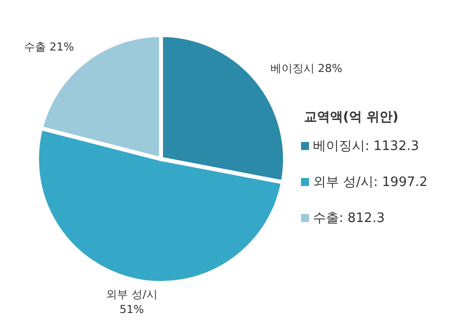 This screenshot has width=459, height=324. Describe the element at coordinates (35, 47) in the screenshot. I see `slice-label: 수출` at that location.